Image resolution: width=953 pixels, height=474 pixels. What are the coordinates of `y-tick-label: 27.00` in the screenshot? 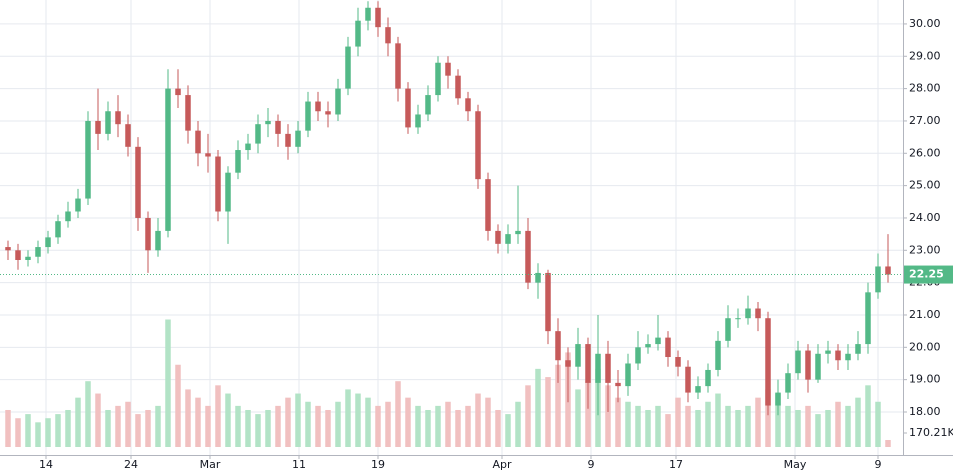 It's located at (925, 120).